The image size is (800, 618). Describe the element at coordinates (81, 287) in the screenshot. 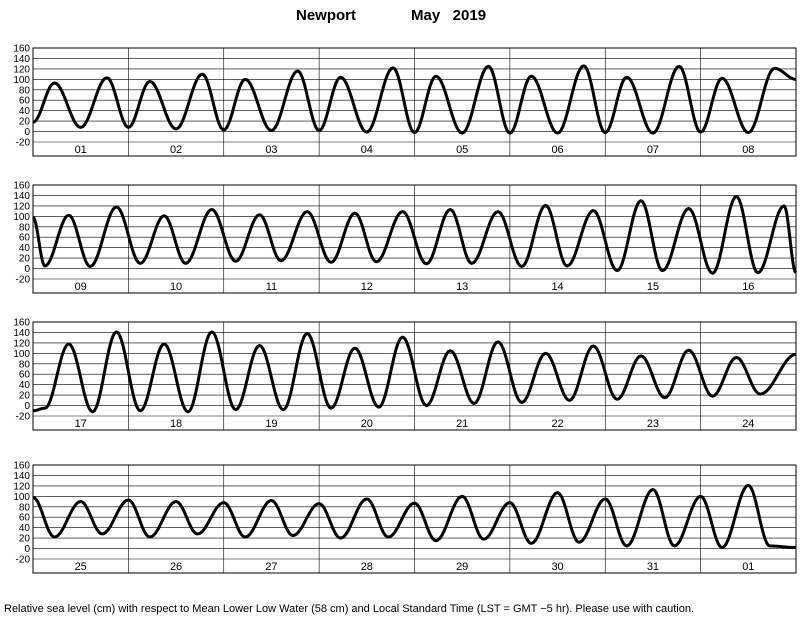

I see `day-label: 09` at that location.